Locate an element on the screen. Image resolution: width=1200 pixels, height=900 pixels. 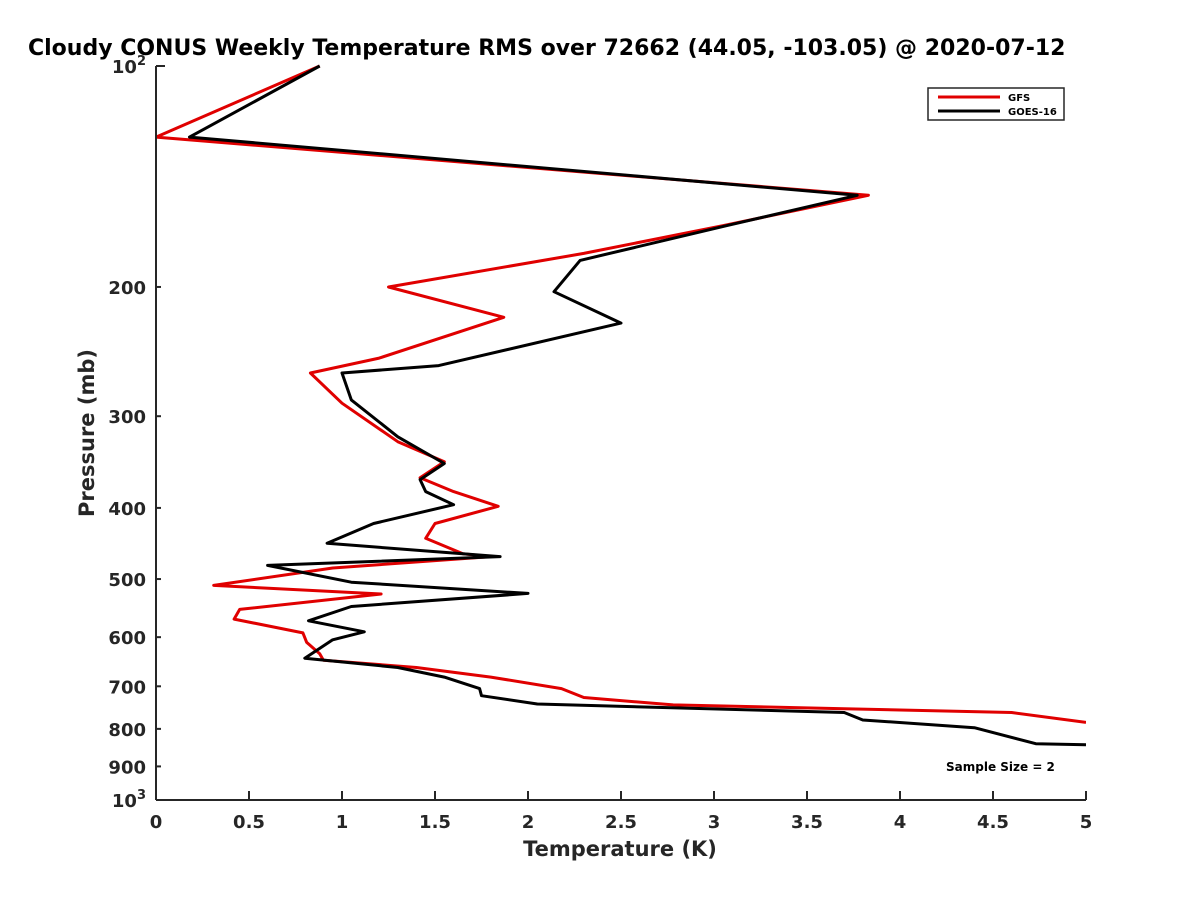
x-tick-label: 4.5 is located at coordinates (993, 822).